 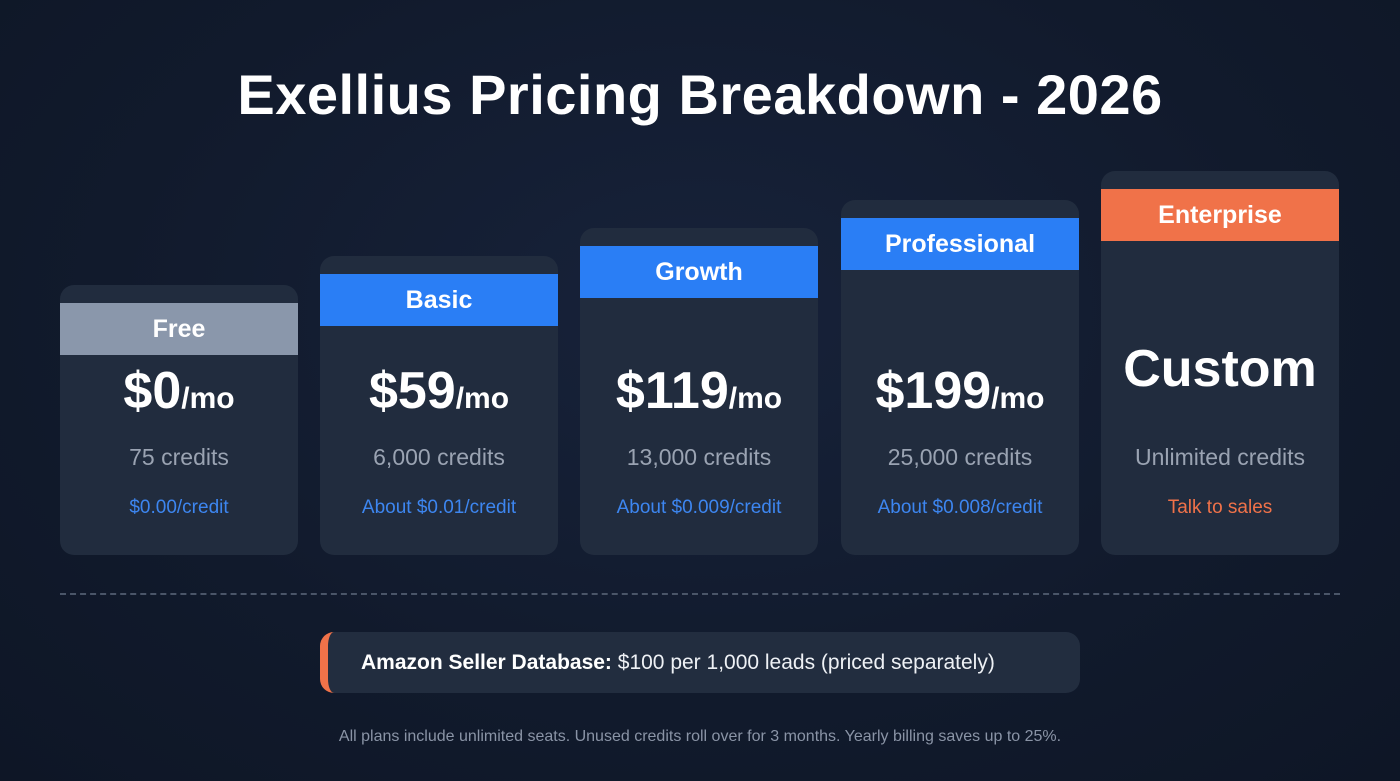 I want to click on price-amount: $59, so click(x=412, y=391).